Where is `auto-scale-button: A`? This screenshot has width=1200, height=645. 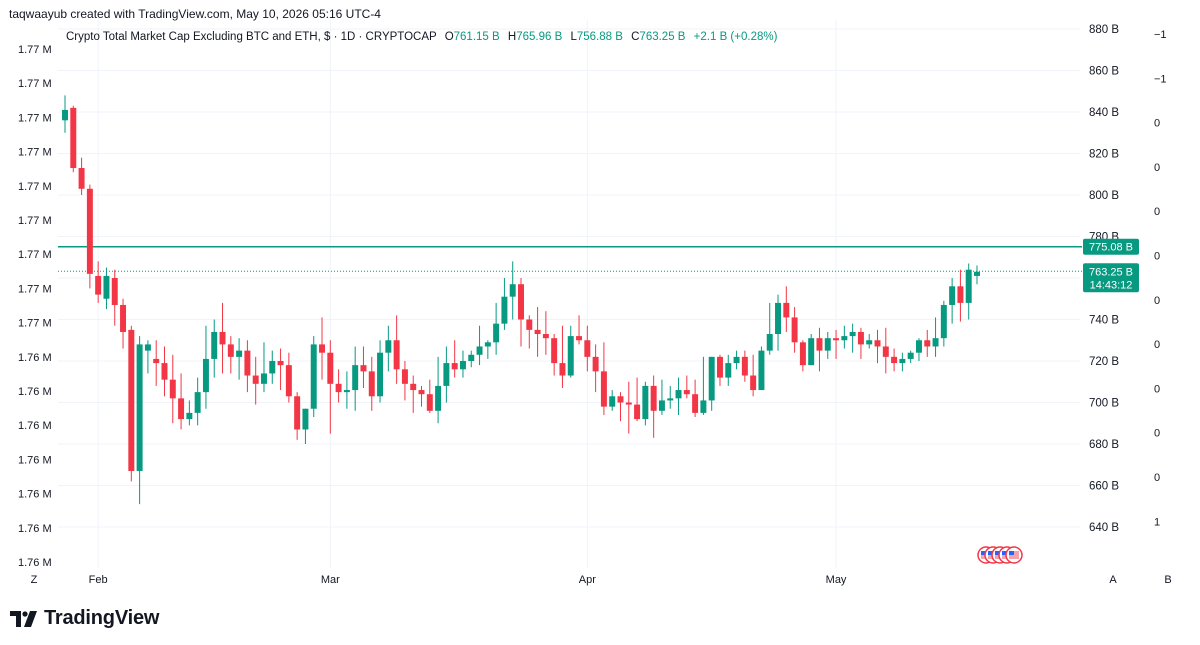 auto-scale-button: A is located at coordinates (1113, 580).